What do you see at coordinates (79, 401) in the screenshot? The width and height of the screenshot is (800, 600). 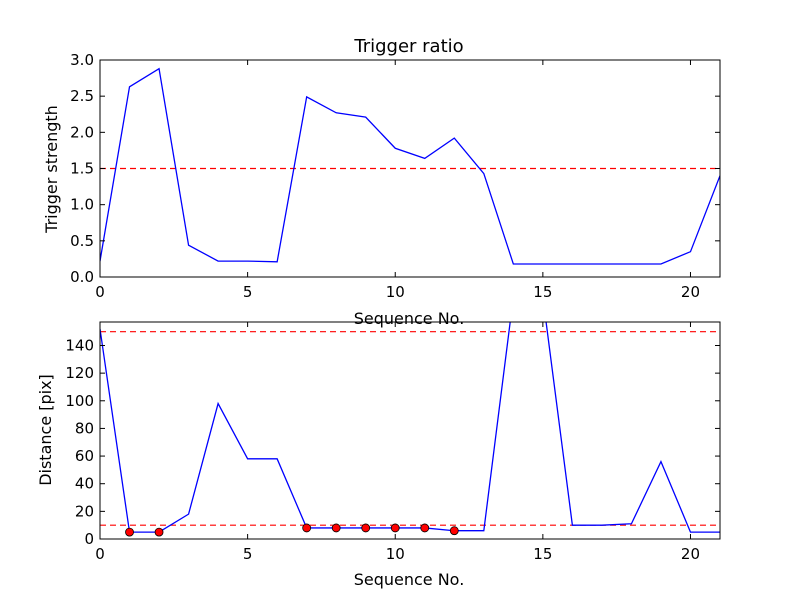 I see `y-tick-label: 100` at bounding box center [79, 401].